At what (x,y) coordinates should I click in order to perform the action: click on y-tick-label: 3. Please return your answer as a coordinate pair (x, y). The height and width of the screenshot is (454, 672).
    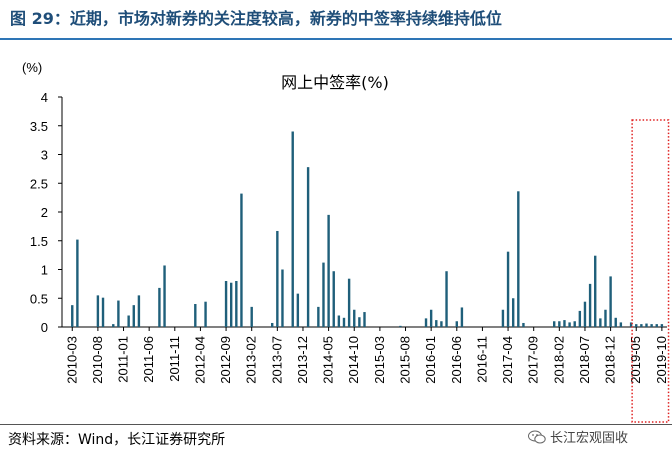
    Looking at the image, I should click on (44, 155).